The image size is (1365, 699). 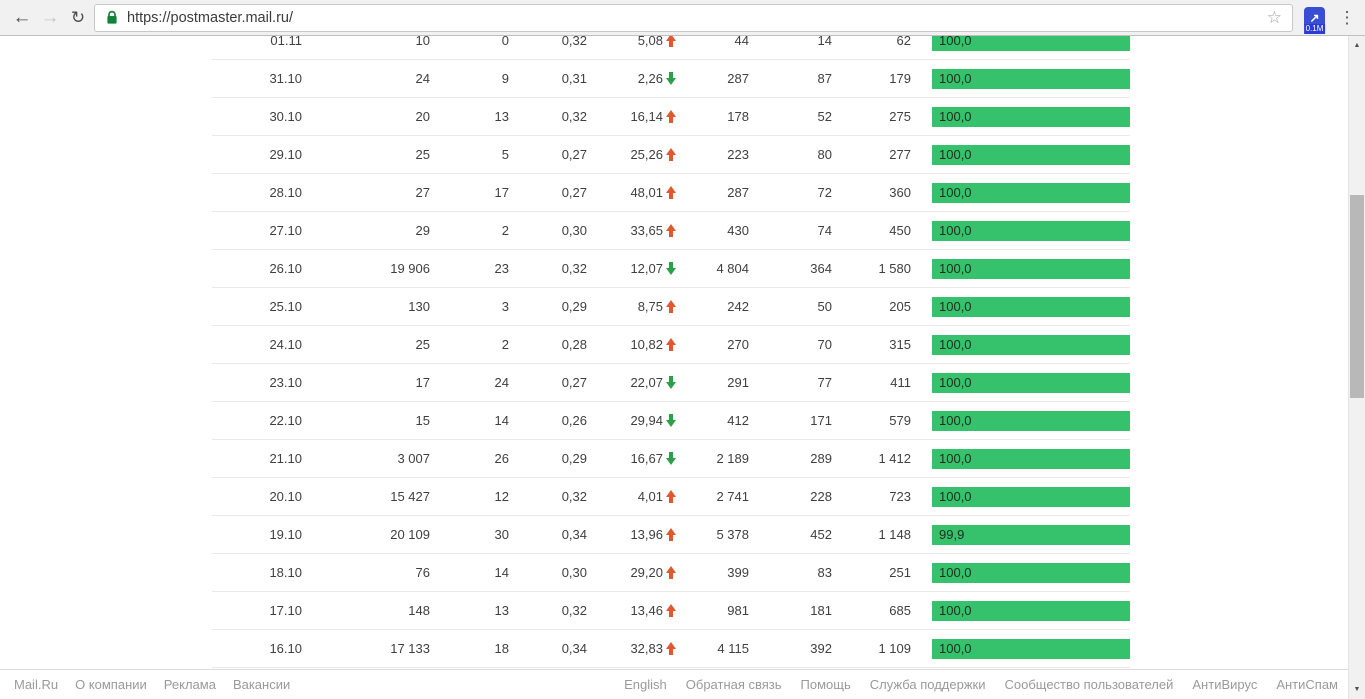 What do you see at coordinates (631, 534) in the screenshot?
I see `cell-5: 13,96` at bounding box center [631, 534].